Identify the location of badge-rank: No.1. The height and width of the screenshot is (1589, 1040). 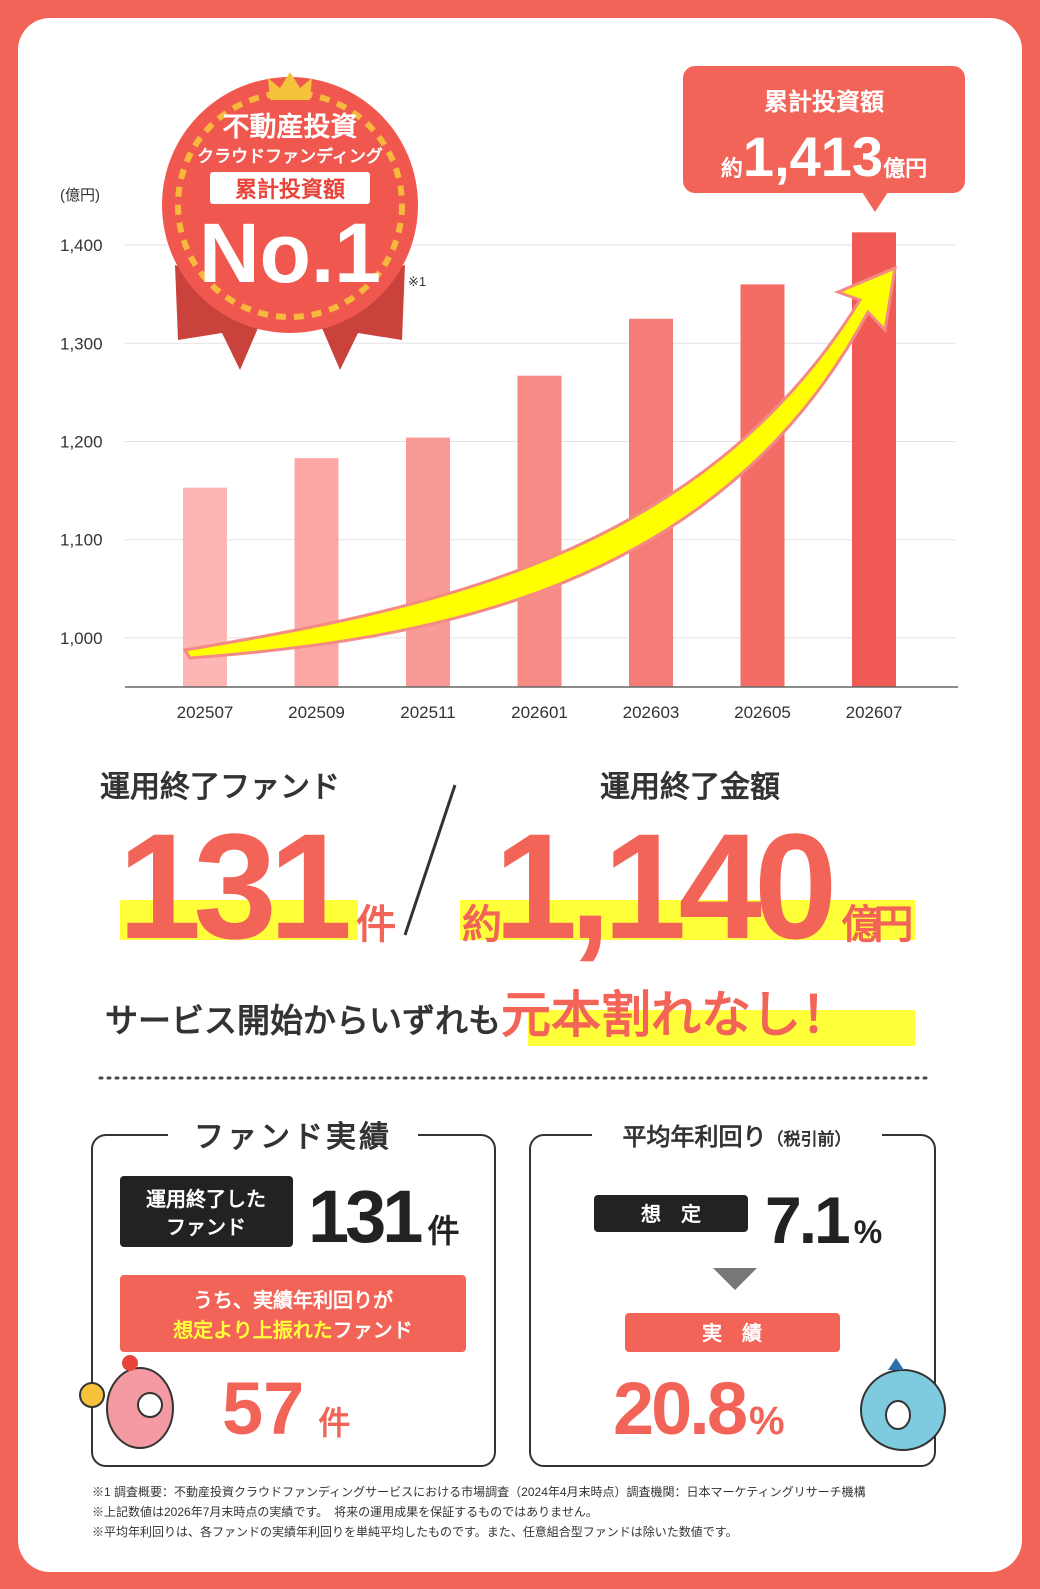
(290, 253).